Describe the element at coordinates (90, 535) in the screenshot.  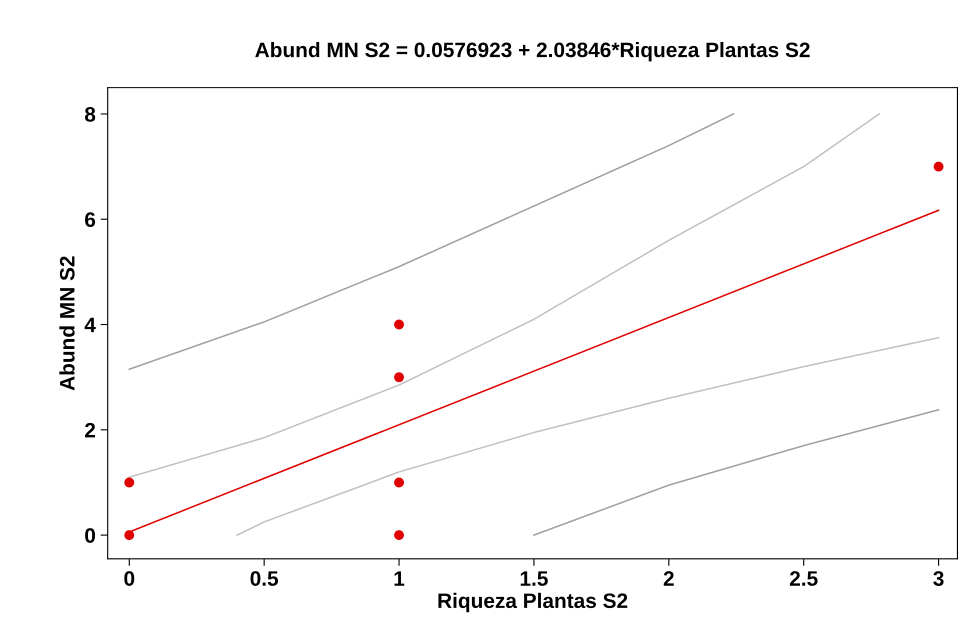
I see `y-tick-label: 0` at that location.